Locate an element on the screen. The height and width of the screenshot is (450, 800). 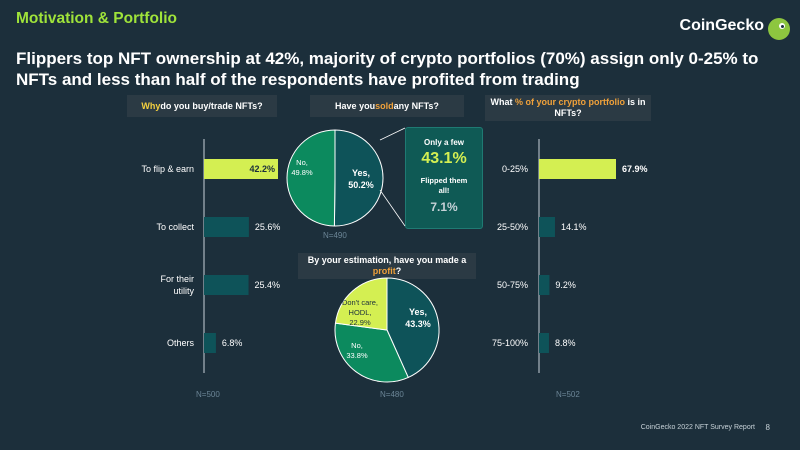
callout-connector-bottom is located at coordinates (392, 208).